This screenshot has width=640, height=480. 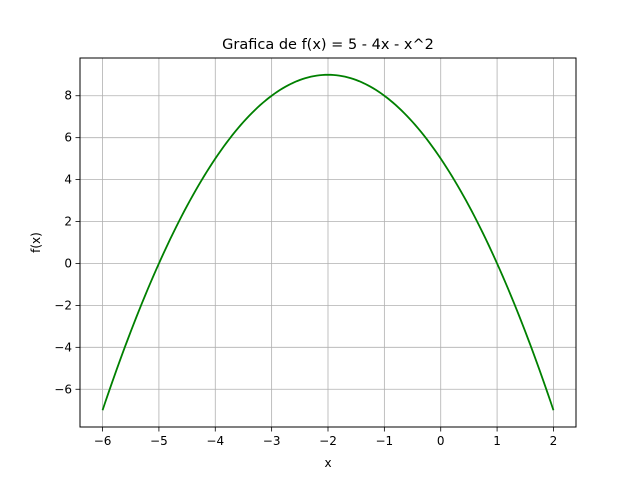 I want to click on x-tick-label: −2, so click(x=328, y=441).